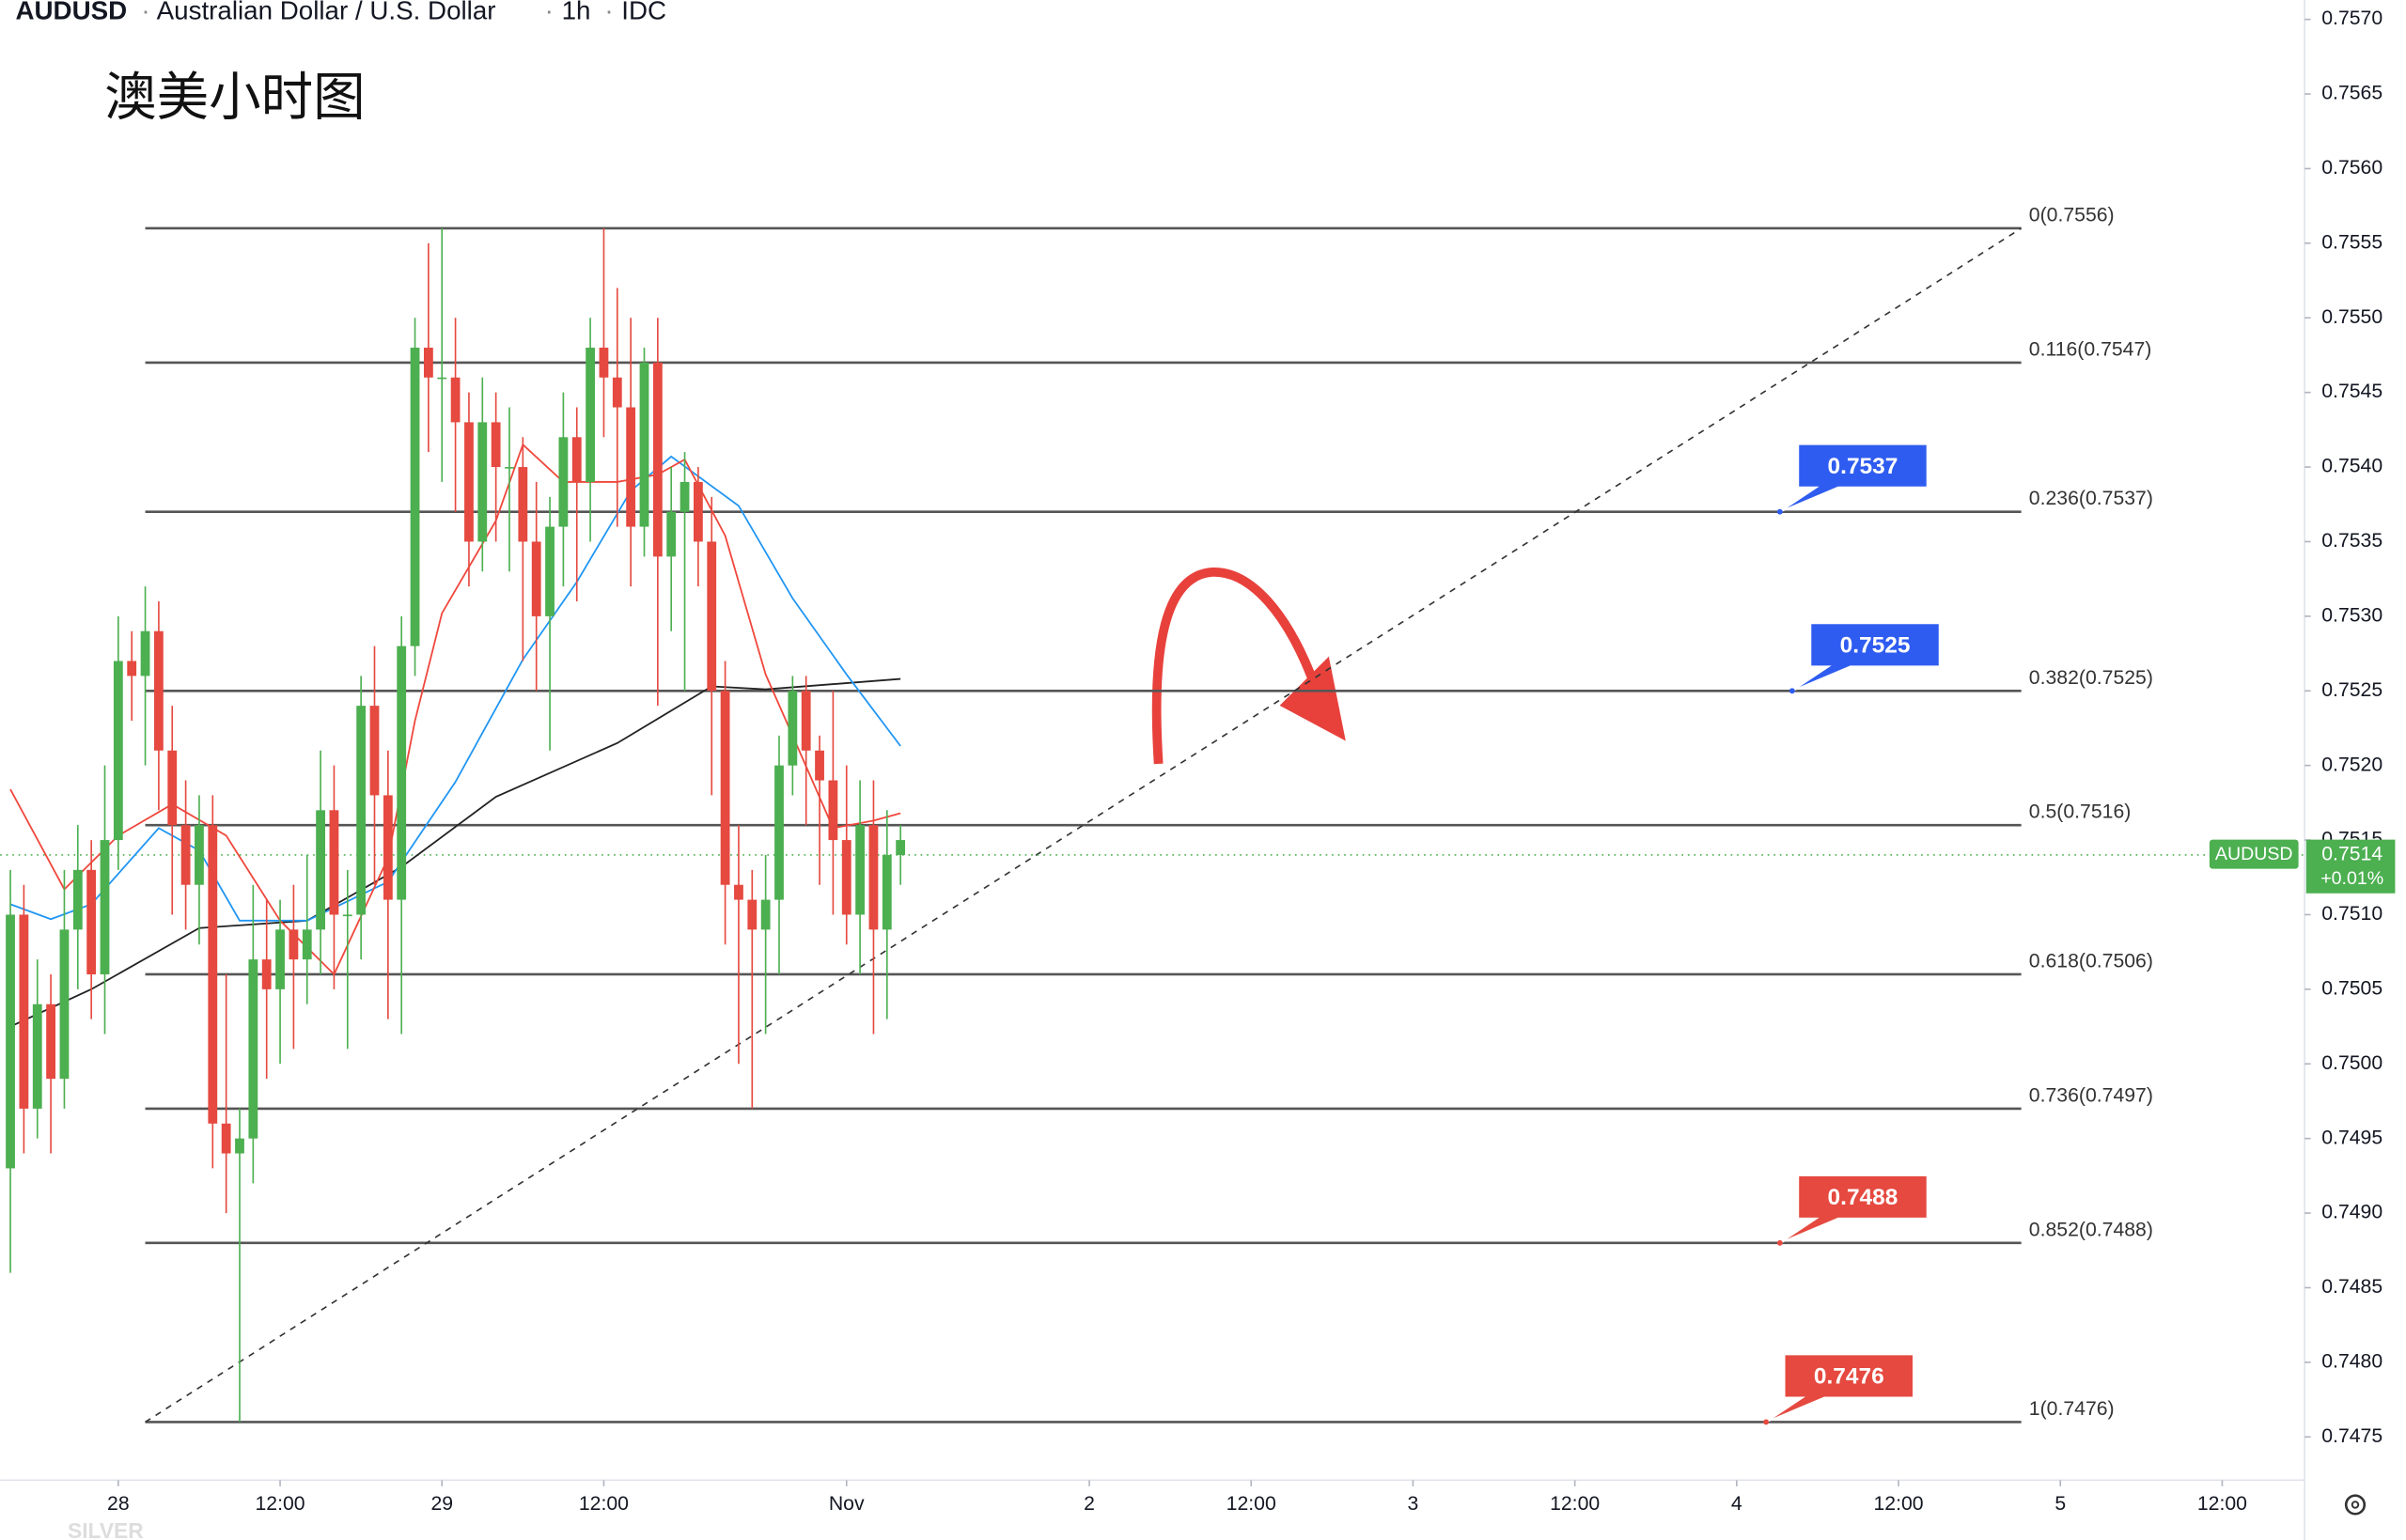  I want to click on y-tick-label: 0.7475, so click(2352, 1436).